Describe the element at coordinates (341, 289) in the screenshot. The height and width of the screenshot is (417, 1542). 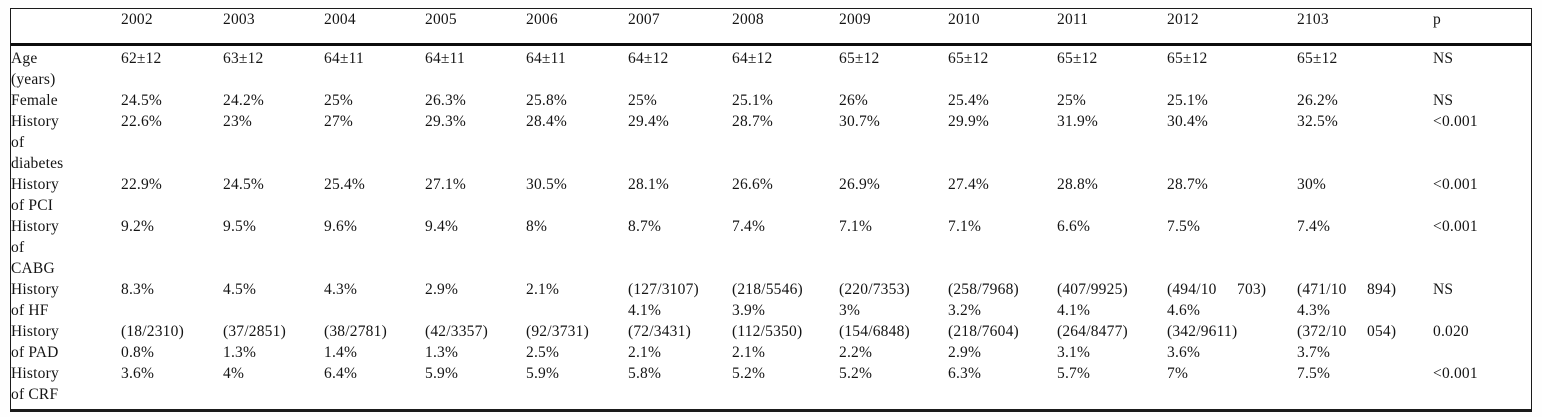
I see `value-cell: 4.3%` at that location.